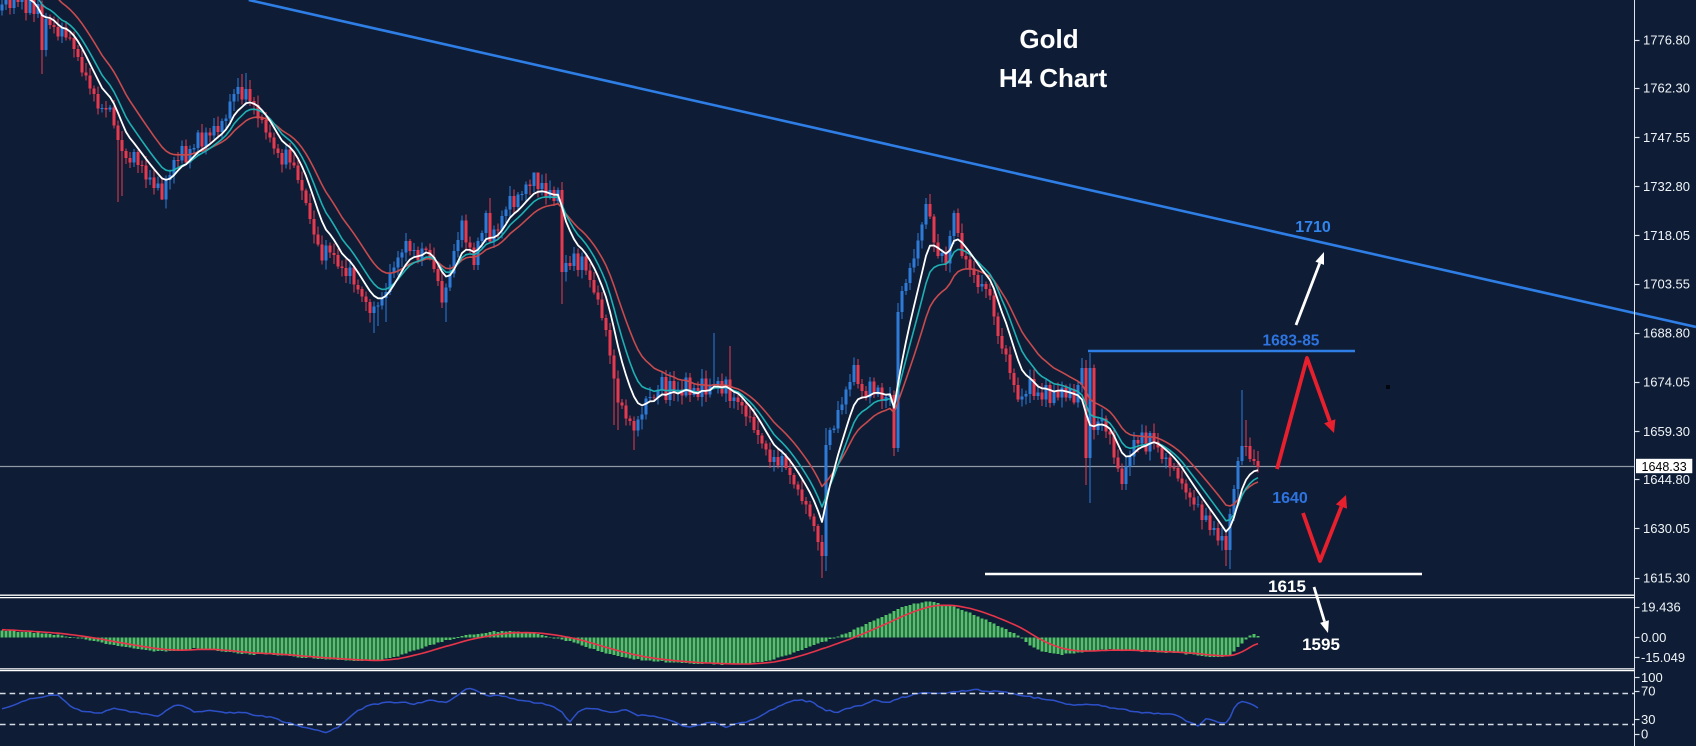 Image resolution: width=1696 pixels, height=746 pixels. I want to click on svg-text: 1732.80, so click(1666, 186).